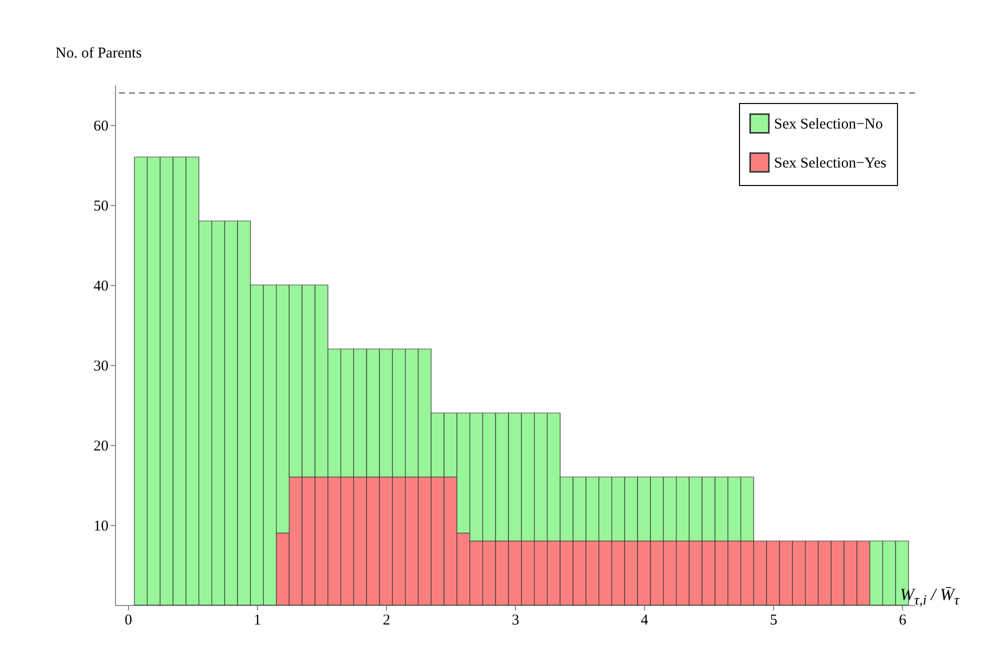  Describe the element at coordinates (830, 164) in the screenshot. I see `legend-label: Sex Selection−Yes` at that location.